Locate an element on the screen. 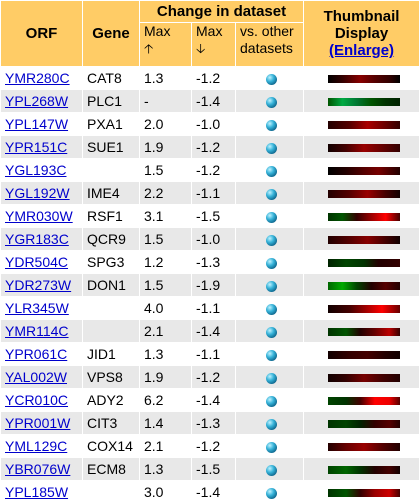 The image size is (419, 504). orf-link: YDR504C is located at coordinates (36, 262).